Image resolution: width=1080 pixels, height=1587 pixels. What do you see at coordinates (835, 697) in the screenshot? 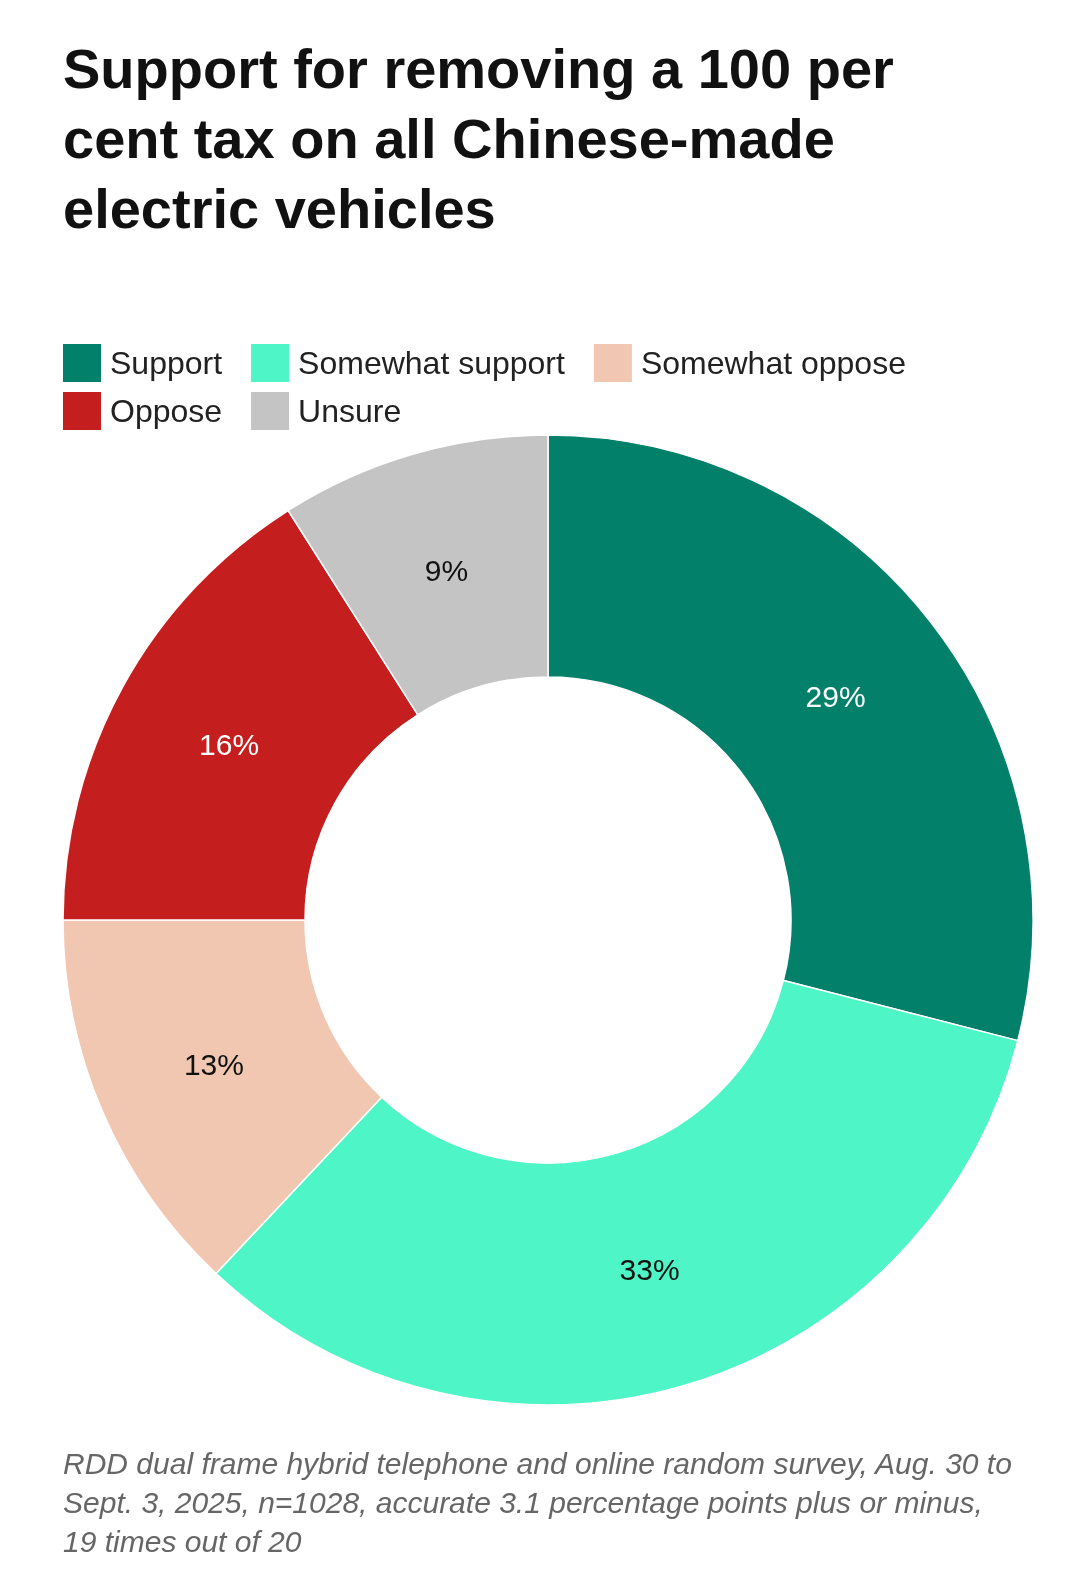
I see `data-label: 29%` at bounding box center [835, 697].